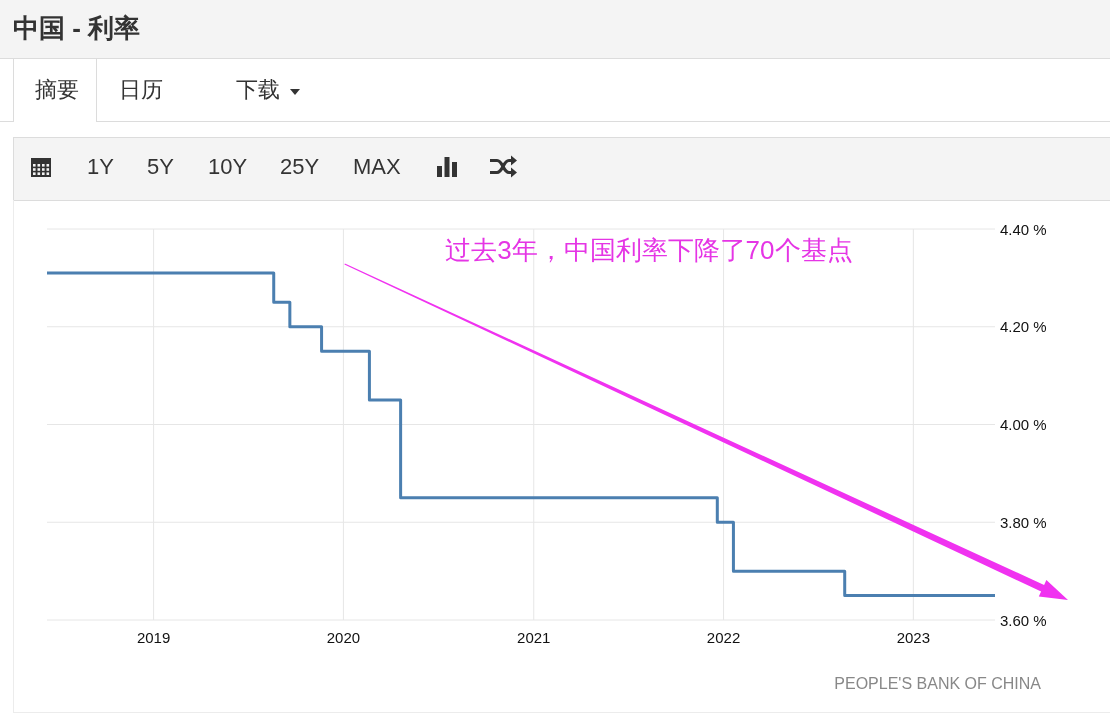 The height and width of the screenshot is (725, 1110). Describe the element at coordinates (723, 637) in the screenshot. I see `x-tick-label: 2022` at that location.